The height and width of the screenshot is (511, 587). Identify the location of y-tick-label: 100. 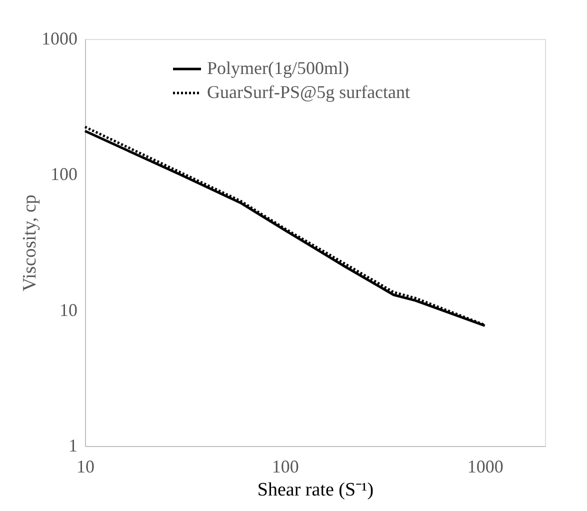
(64, 174).